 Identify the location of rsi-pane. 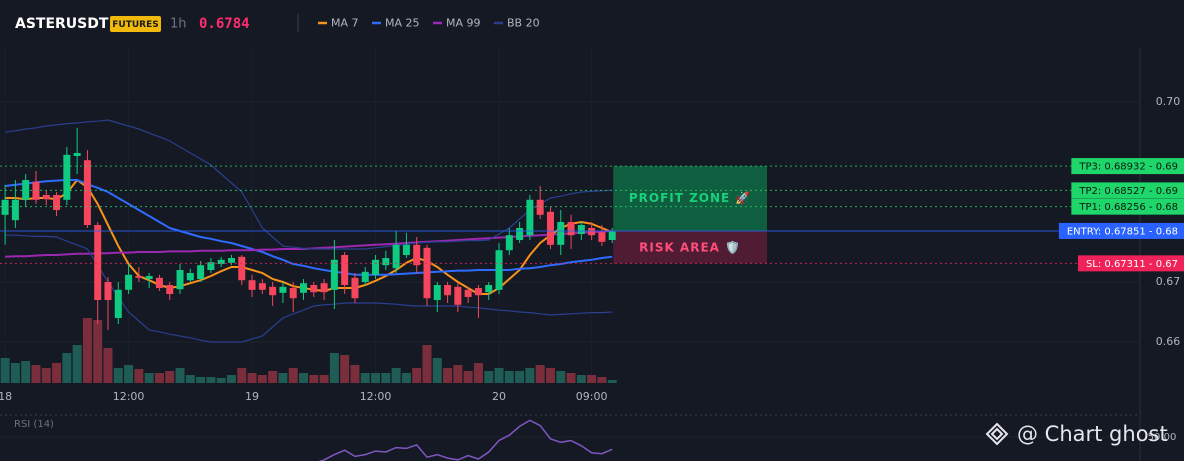
(465, 440).